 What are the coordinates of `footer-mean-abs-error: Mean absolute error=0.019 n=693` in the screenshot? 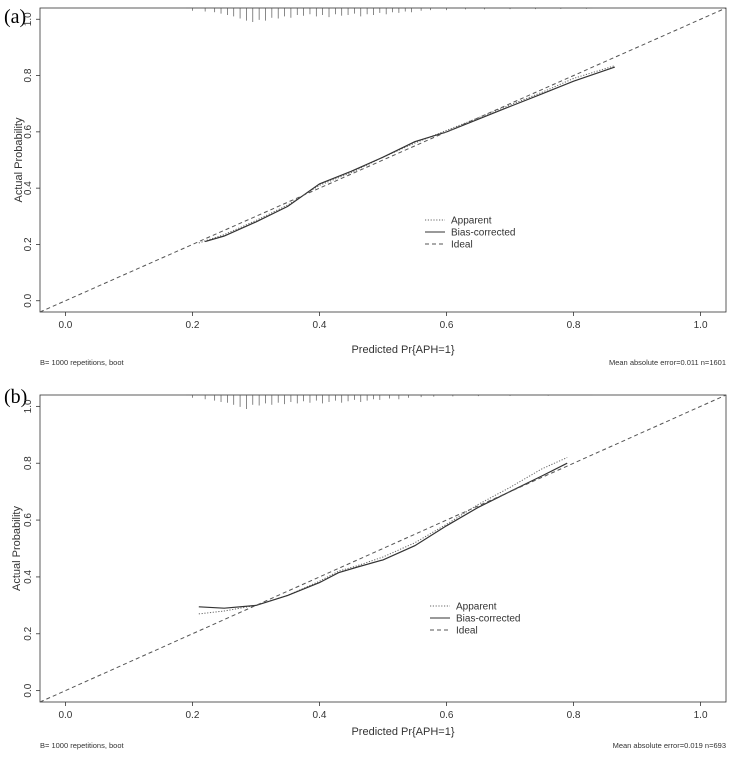 It's located at (669, 745).